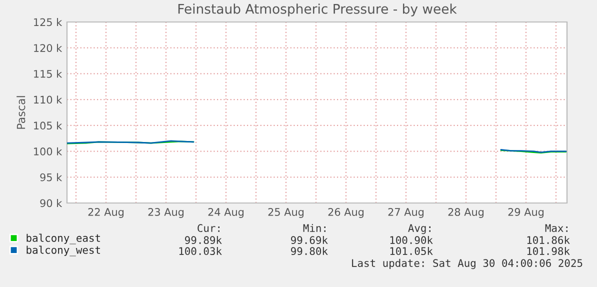 This screenshot has height=287, width=597. Describe the element at coordinates (314, 228) in the screenshot. I see `text: Min:` at that location.